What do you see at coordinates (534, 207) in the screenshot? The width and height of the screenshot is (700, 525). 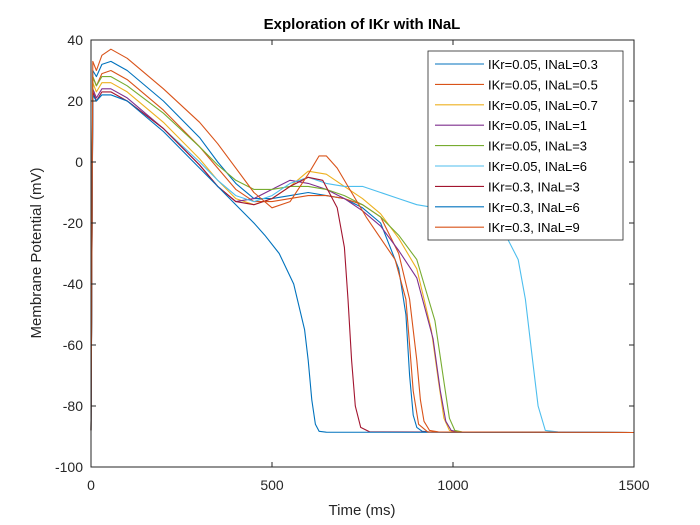 I see `legend-entry: IKr=0.3, INaL=6` at bounding box center [534, 207].